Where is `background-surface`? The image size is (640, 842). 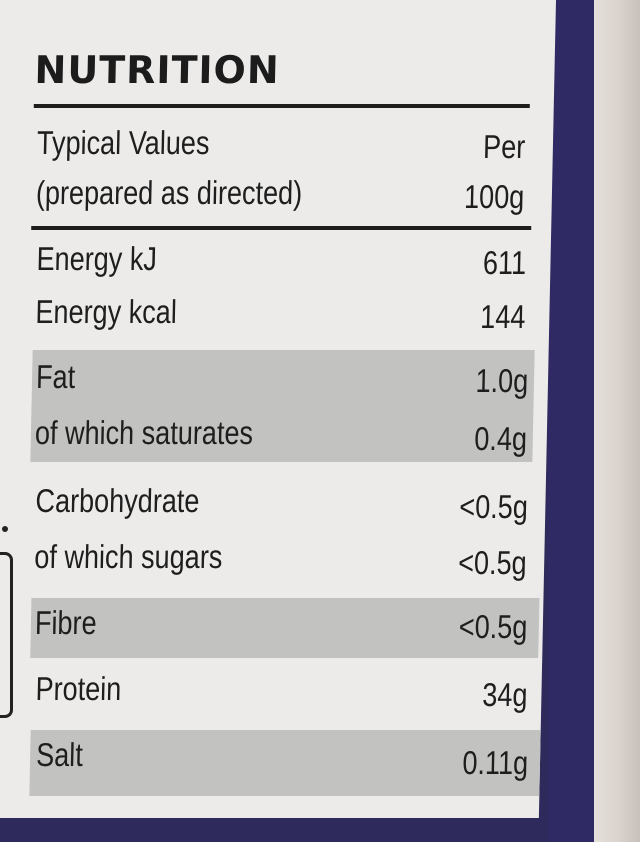
background-surface is located at coordinates (615, 421).